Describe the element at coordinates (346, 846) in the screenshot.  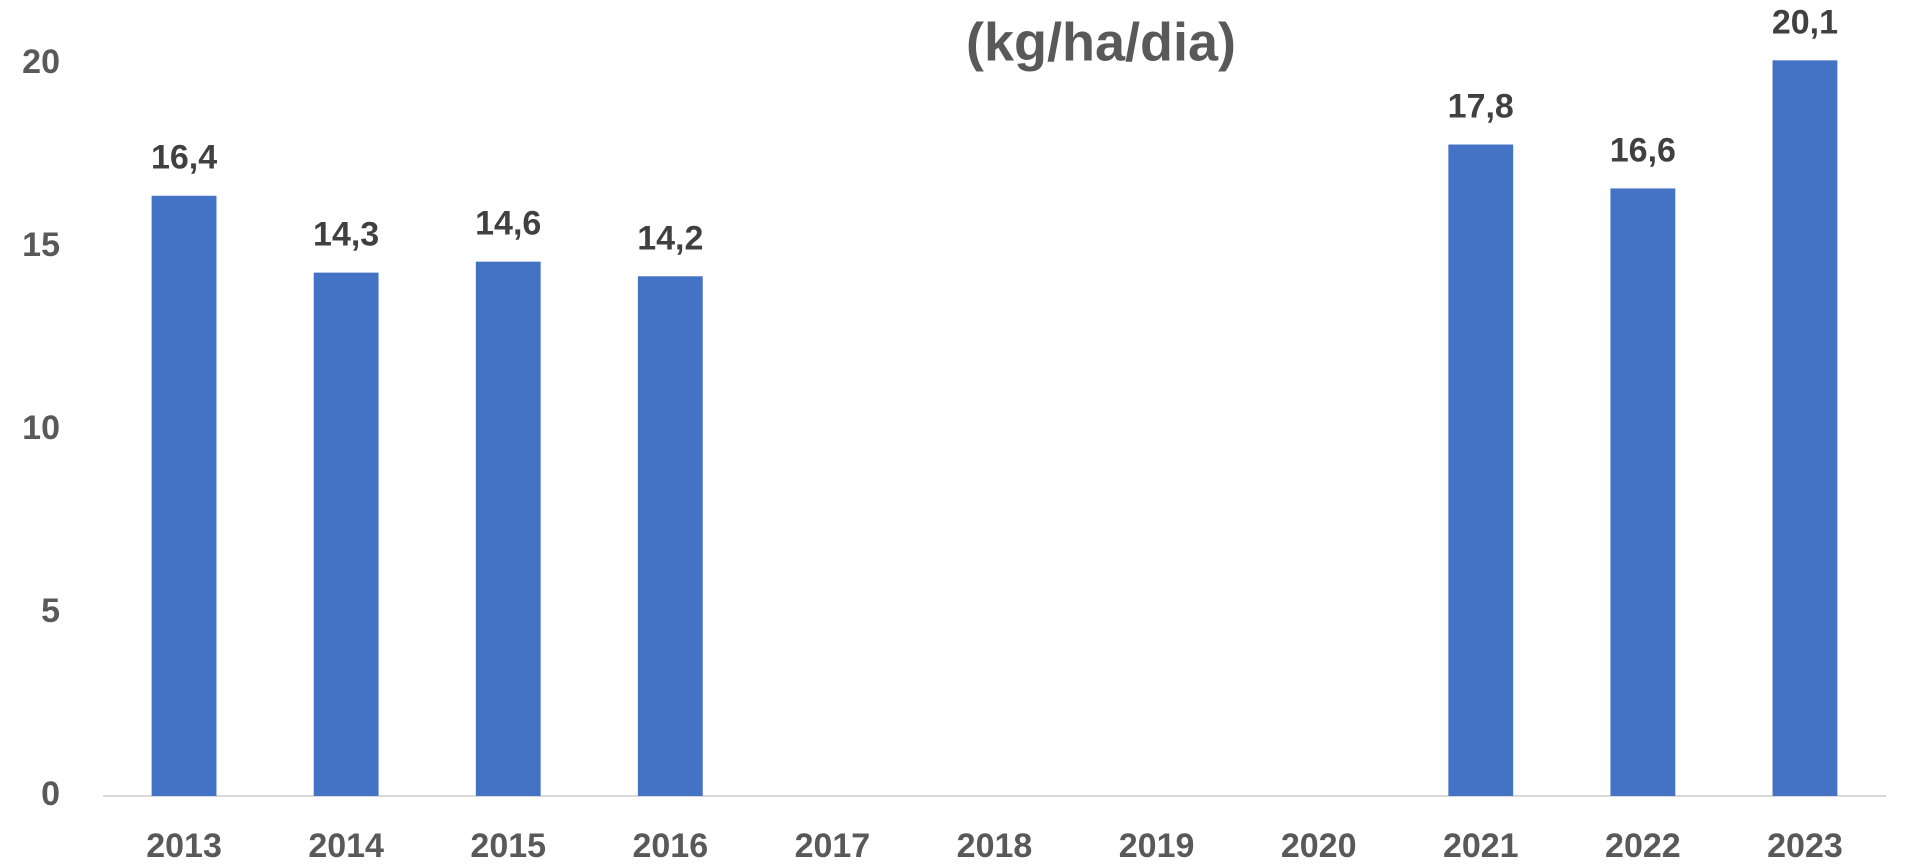
I see `x-tick-label: 2014` at that location.